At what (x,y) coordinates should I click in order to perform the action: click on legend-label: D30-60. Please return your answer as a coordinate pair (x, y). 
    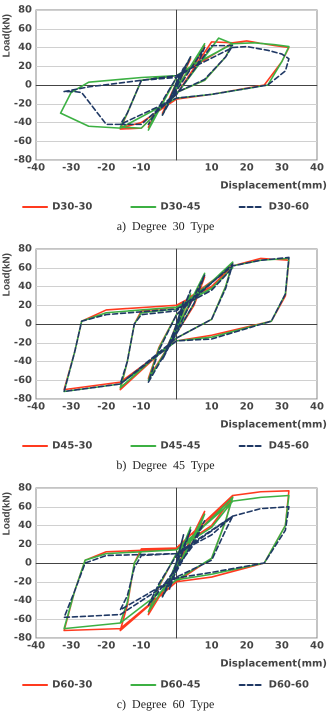
    Looking at the image, I should click on (288, 207).